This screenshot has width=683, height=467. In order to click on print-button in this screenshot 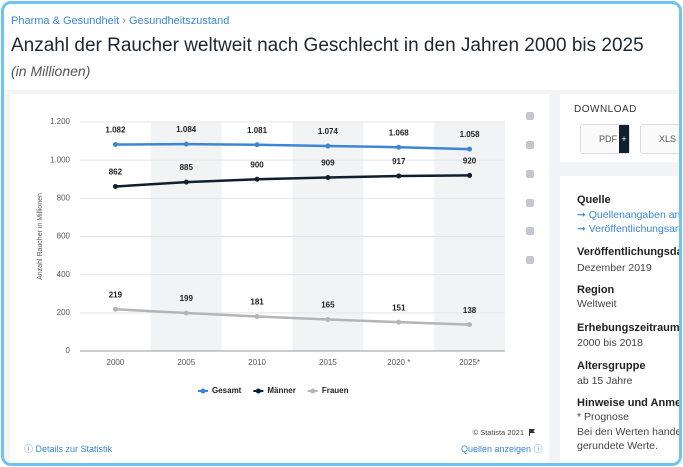, I will do `click(530, 260)`.